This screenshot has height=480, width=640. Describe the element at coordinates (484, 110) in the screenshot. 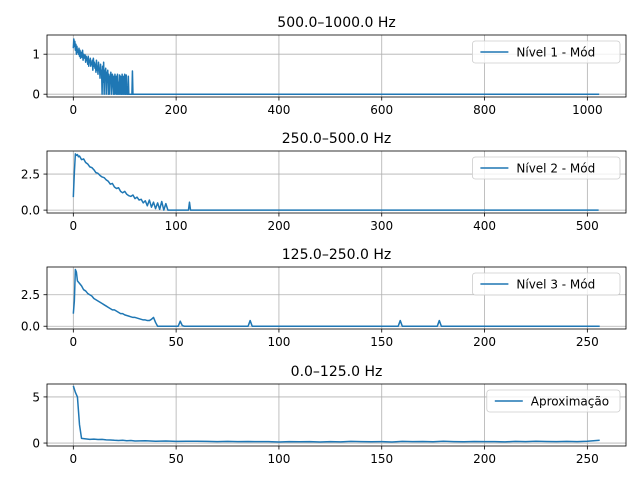

I see `x-tick-label: 800` at that location.